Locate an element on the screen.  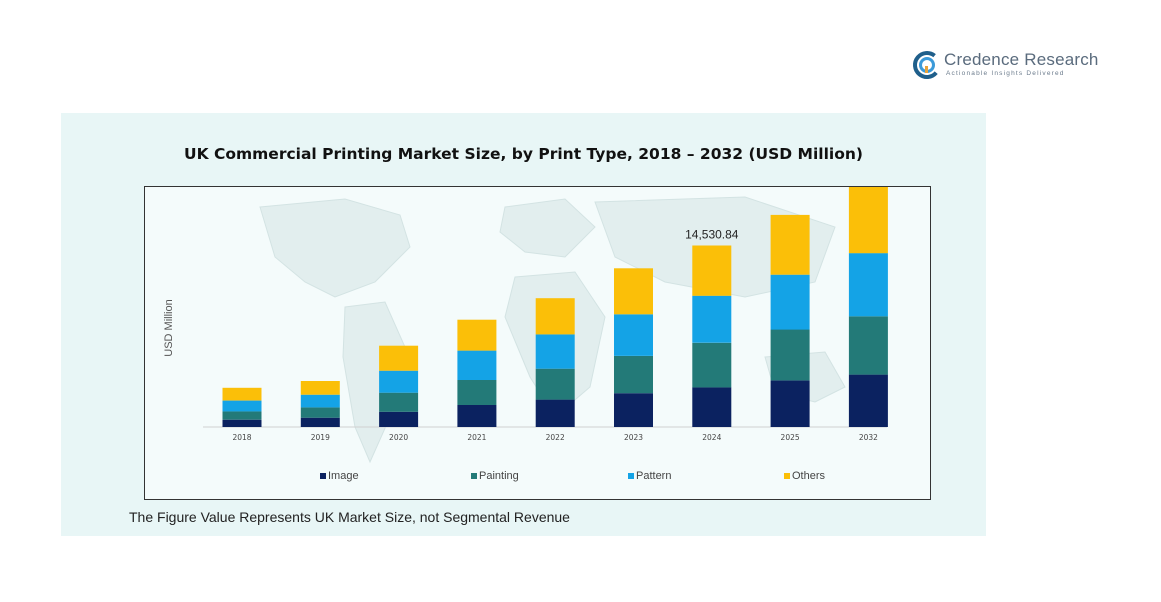
legend-swatch-pattern is located at coordinates (631, 476).